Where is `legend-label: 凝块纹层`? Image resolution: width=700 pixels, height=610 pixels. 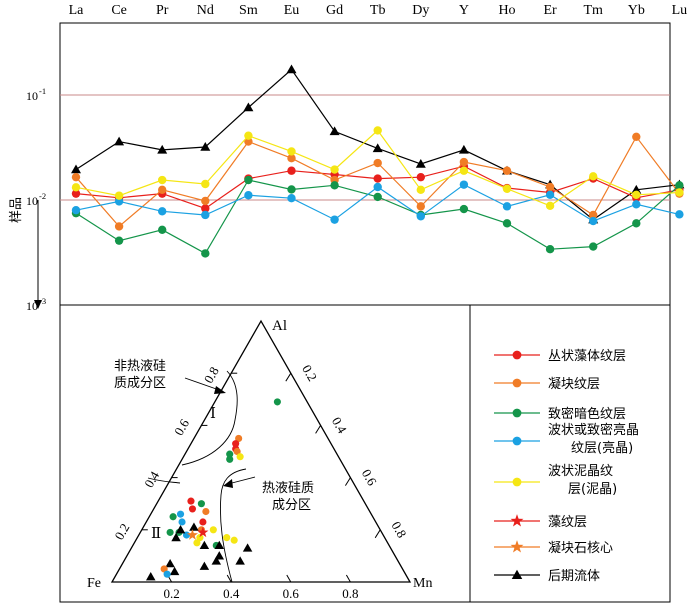
legend-label: 凝块纹层 is located at coordinates (574, 384).